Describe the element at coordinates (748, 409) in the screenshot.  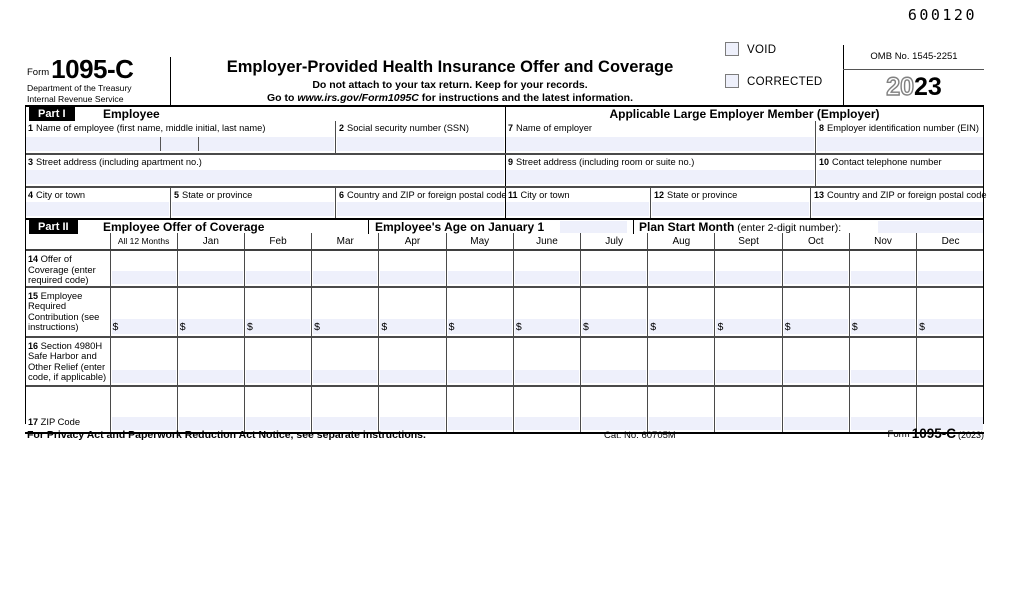
I see `entry-cell-17-sept` at that location.